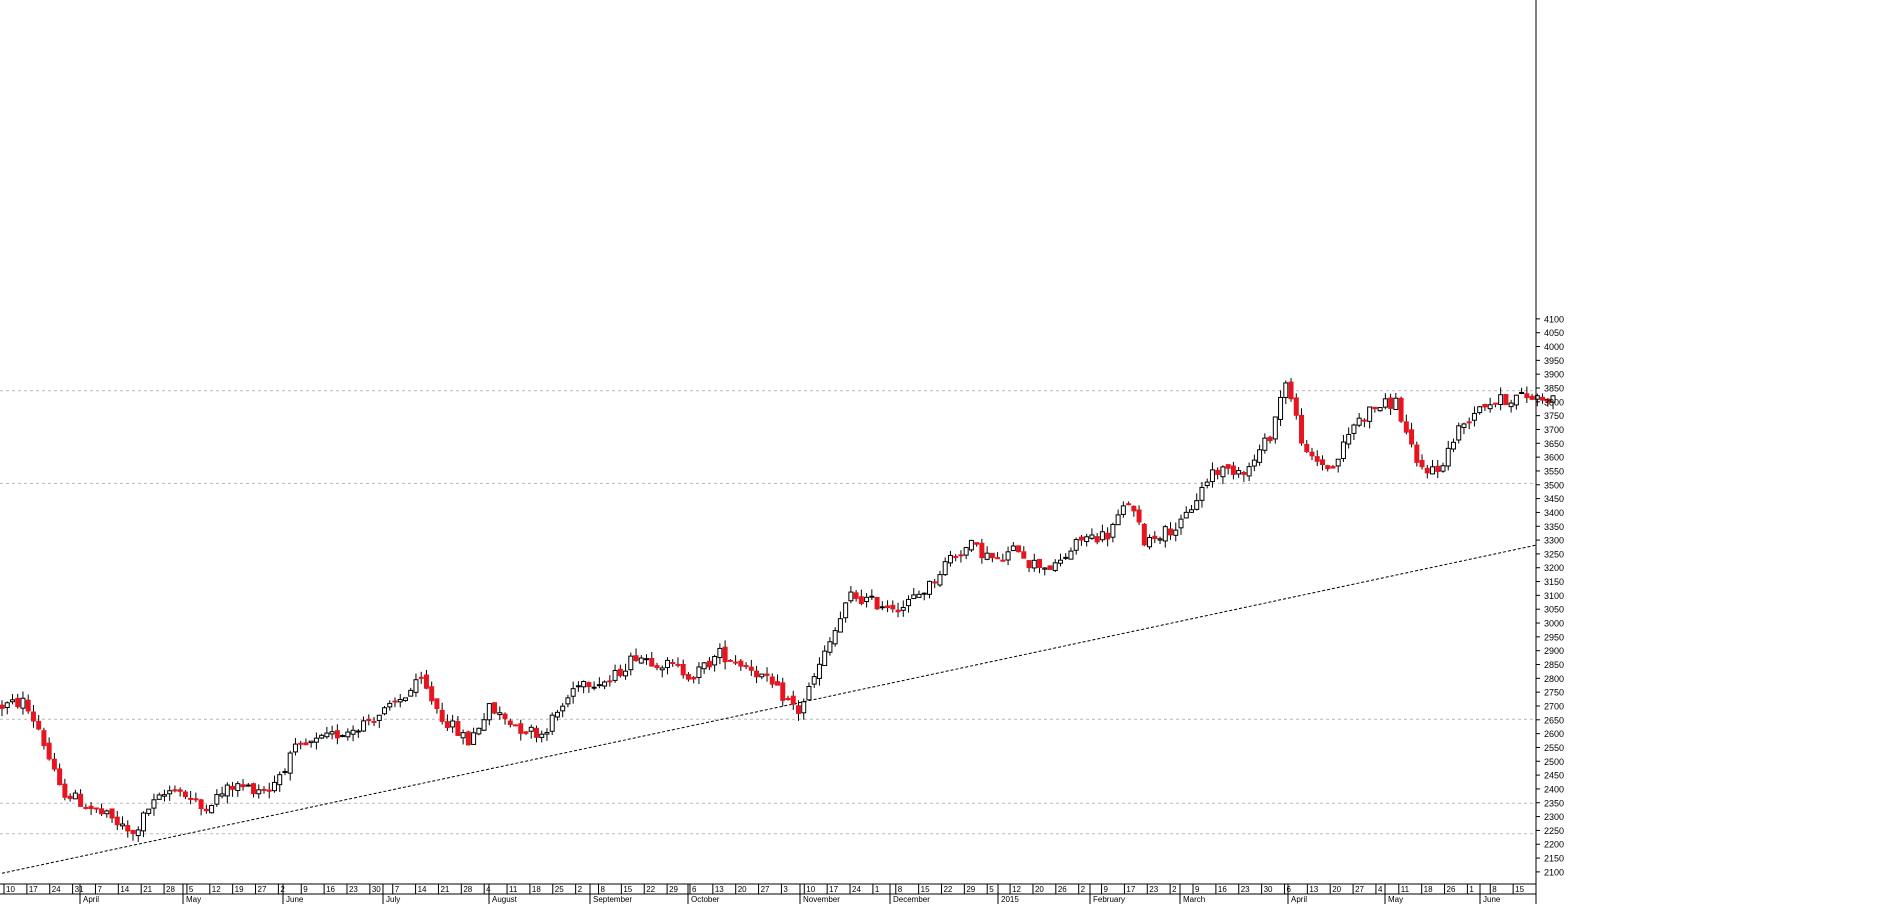  What do you see at coordinates (580, 889) in the screenshot?
I see `x-day-label: 2` at bounding box center [580, 889].